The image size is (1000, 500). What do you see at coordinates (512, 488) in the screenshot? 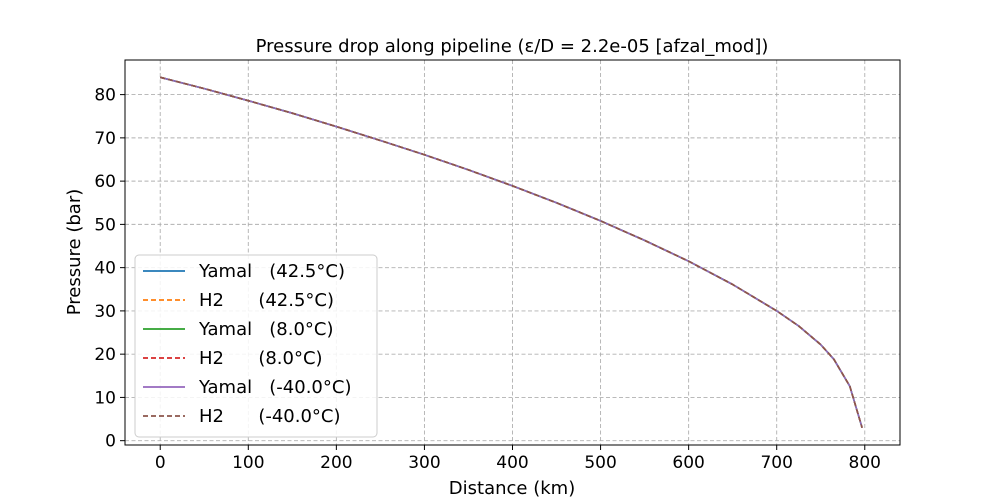
I see `x-axis-label: Distance (km)` at bounding box center [512, 488].